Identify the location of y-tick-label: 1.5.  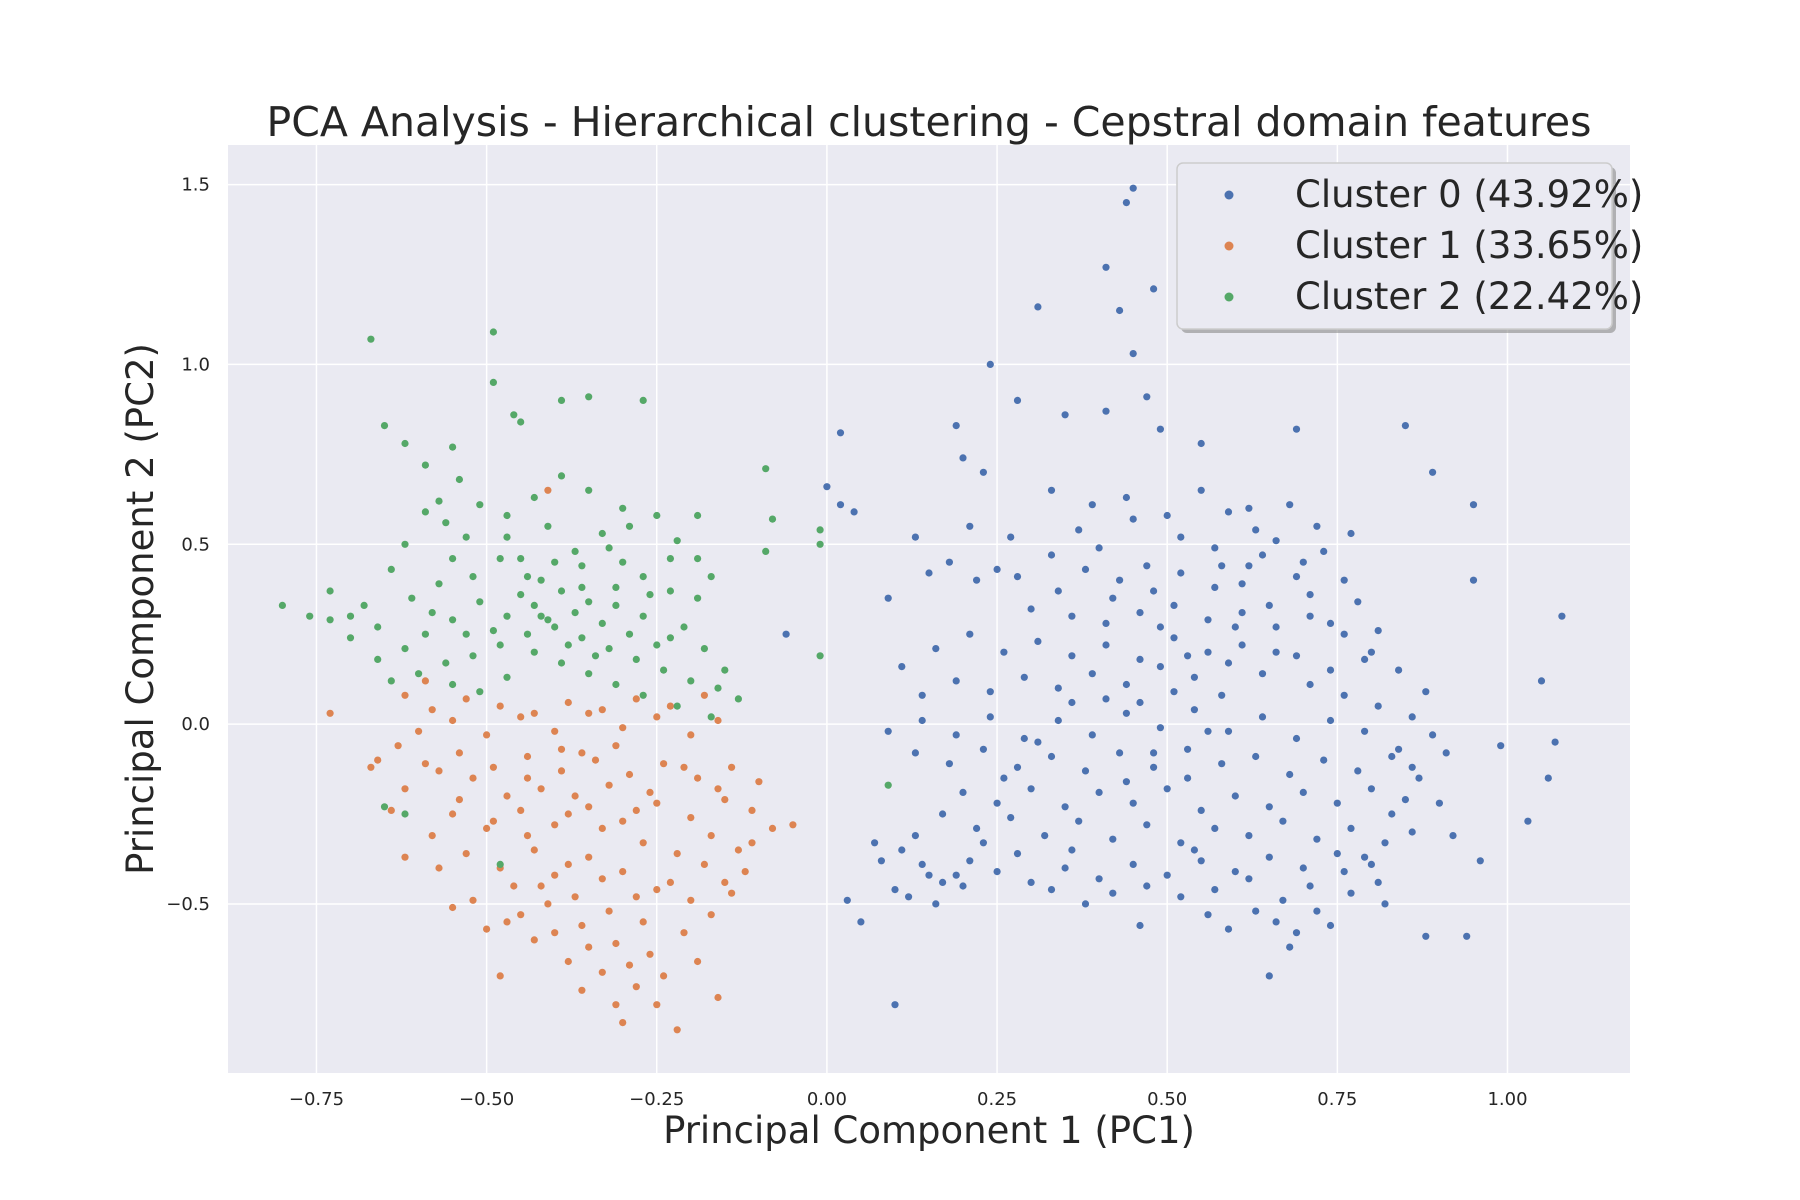
(195, 185).